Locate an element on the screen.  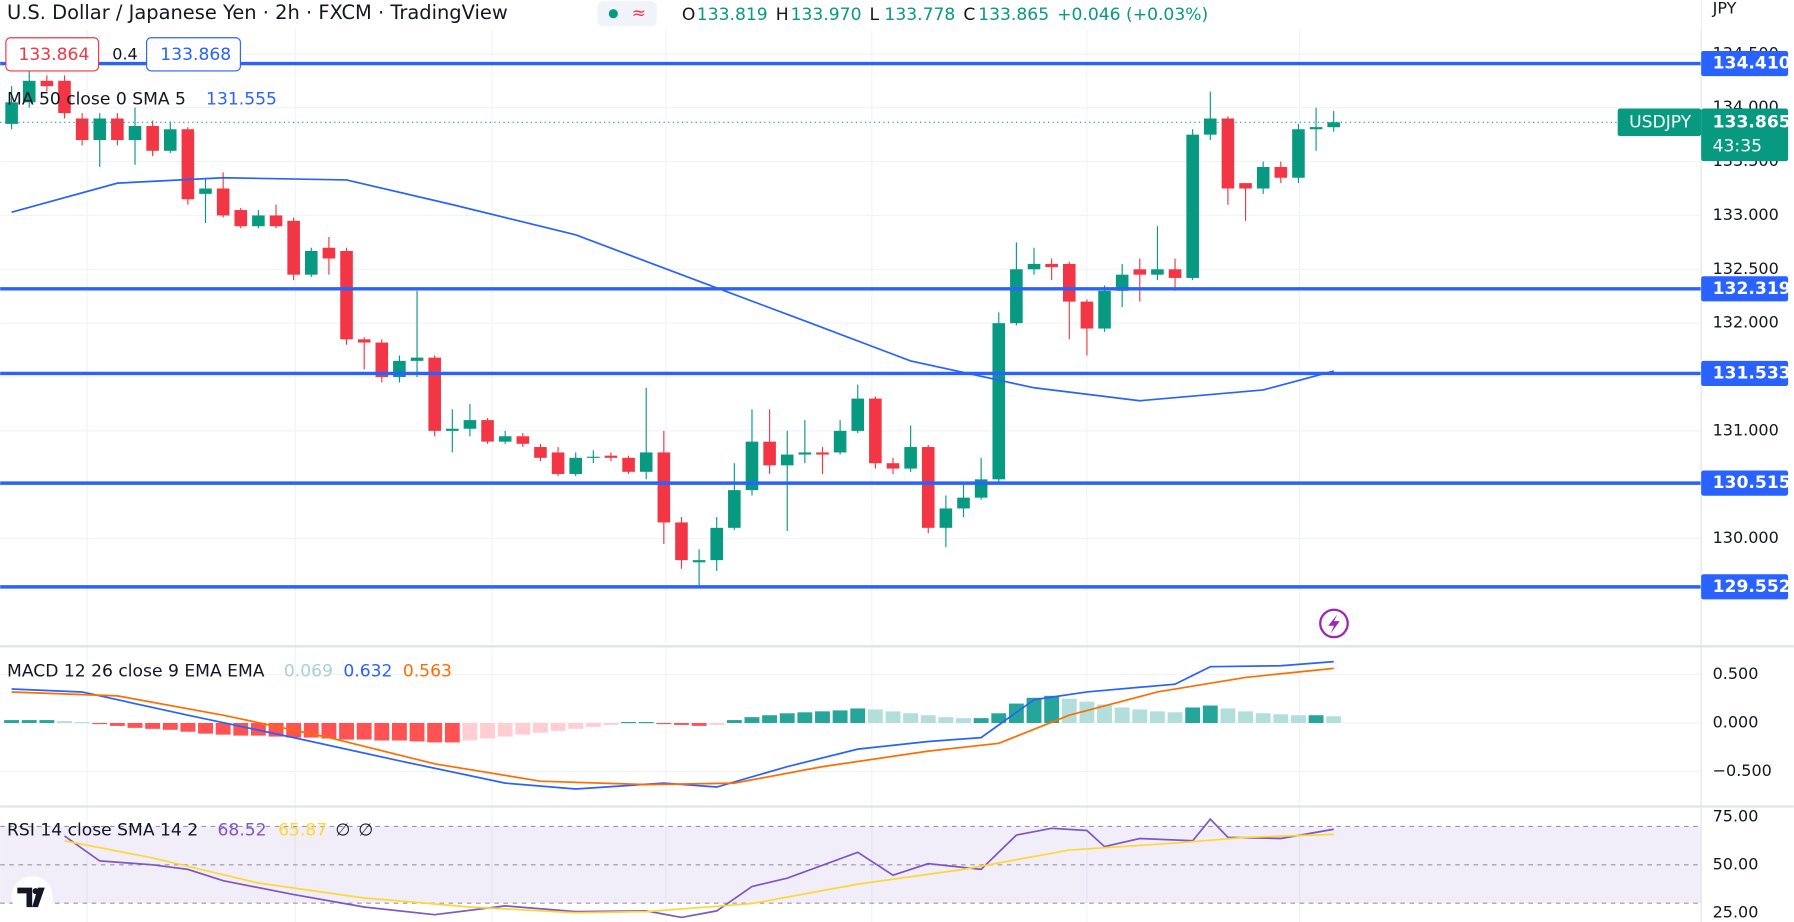
y-tick-label: 132.000 is located at coordinates (1746, 322).